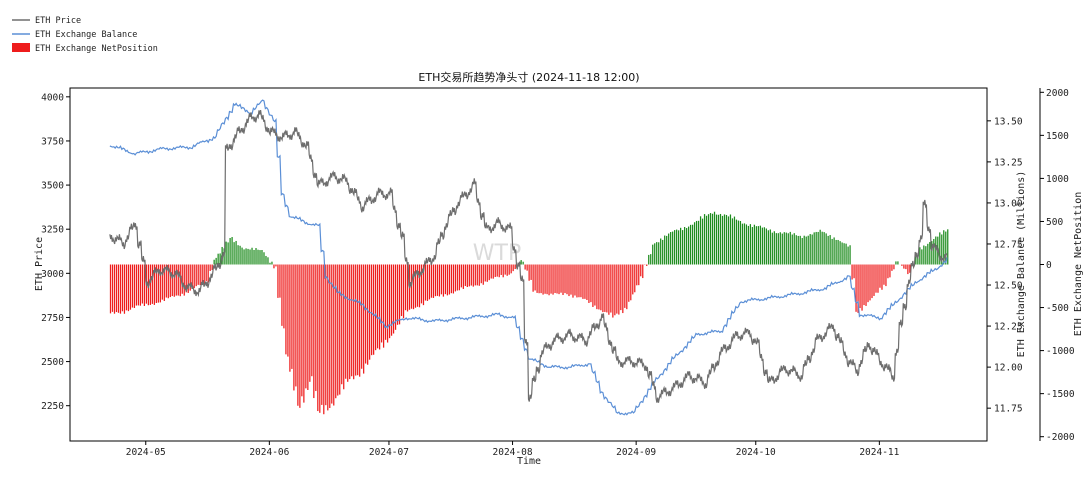 The height and width of the screenshot is (478, 1089). What do you see at coordinates (1057, 265) in the screenshot?
I see `netposition-axis: -2000 -1500 -1000 -500 0 500 1000 1500 2000` at bounding box center [1057, 265].